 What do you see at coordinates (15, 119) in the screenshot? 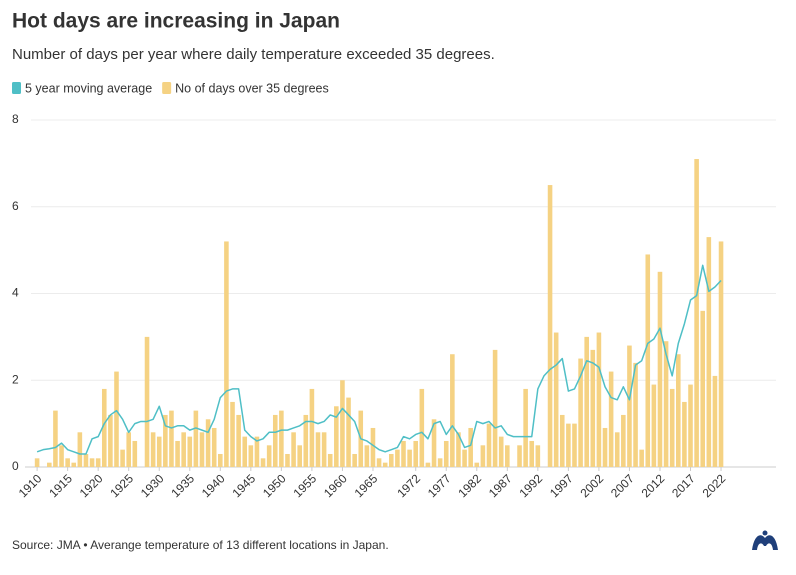
I see `y-tick-label: 8` at bounding box center [15, 119].